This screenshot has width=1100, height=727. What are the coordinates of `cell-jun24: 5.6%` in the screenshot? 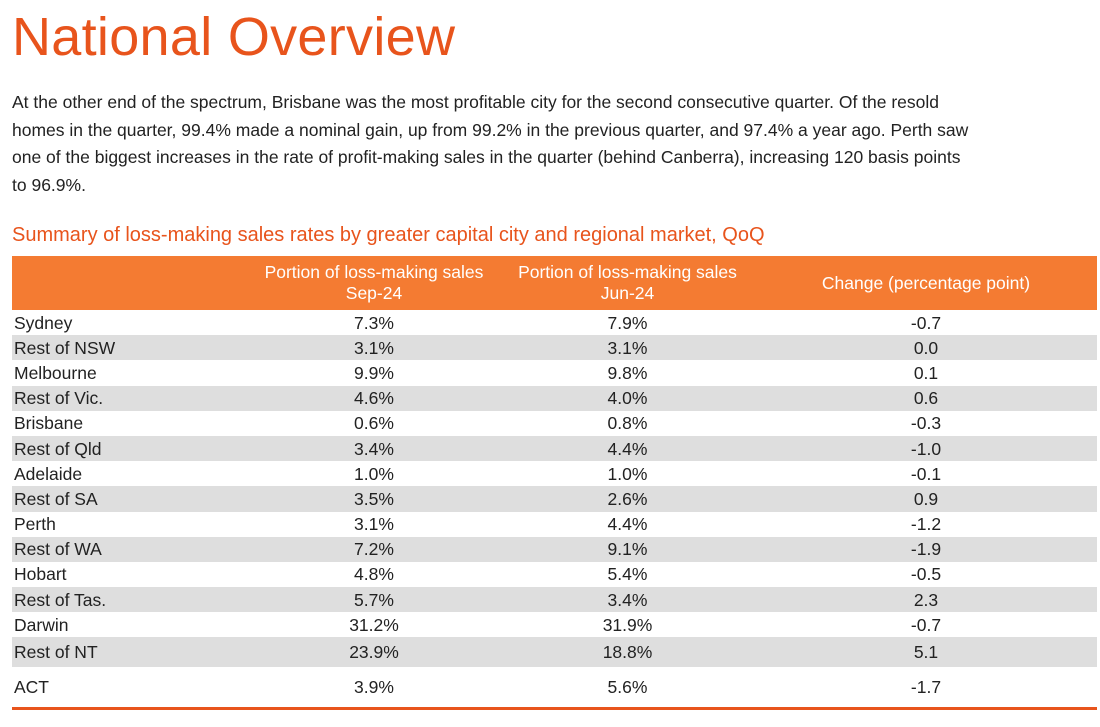 It's located at (627, 689).